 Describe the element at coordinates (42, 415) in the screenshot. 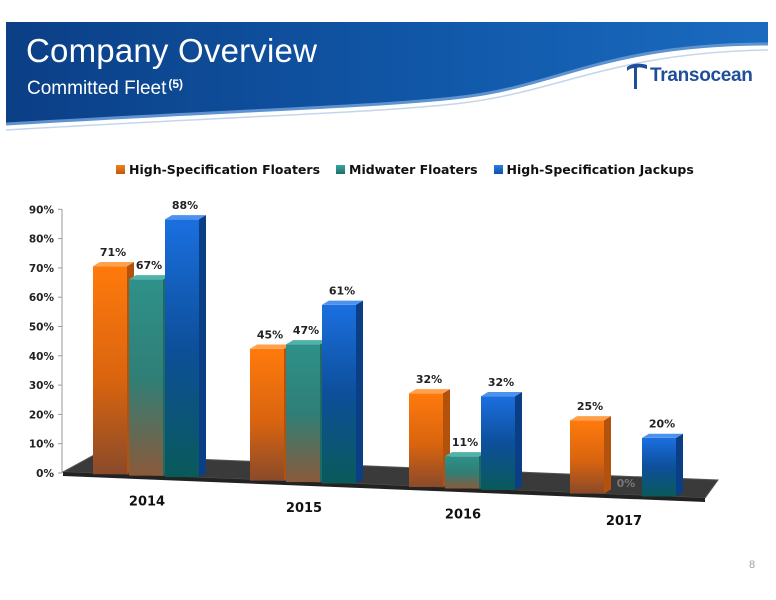

I see `y-tick-label: 20%` at that location.